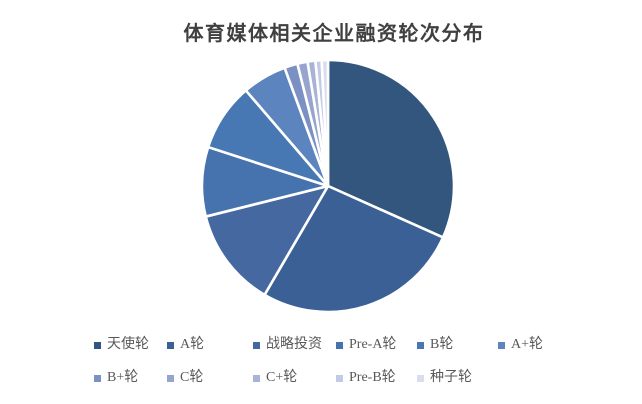 The image size is (642, 404). What do you see at coordinates (527, 344) in the screenshot?
I see `legend-label: A+轮` at bounding box center [527, 344].